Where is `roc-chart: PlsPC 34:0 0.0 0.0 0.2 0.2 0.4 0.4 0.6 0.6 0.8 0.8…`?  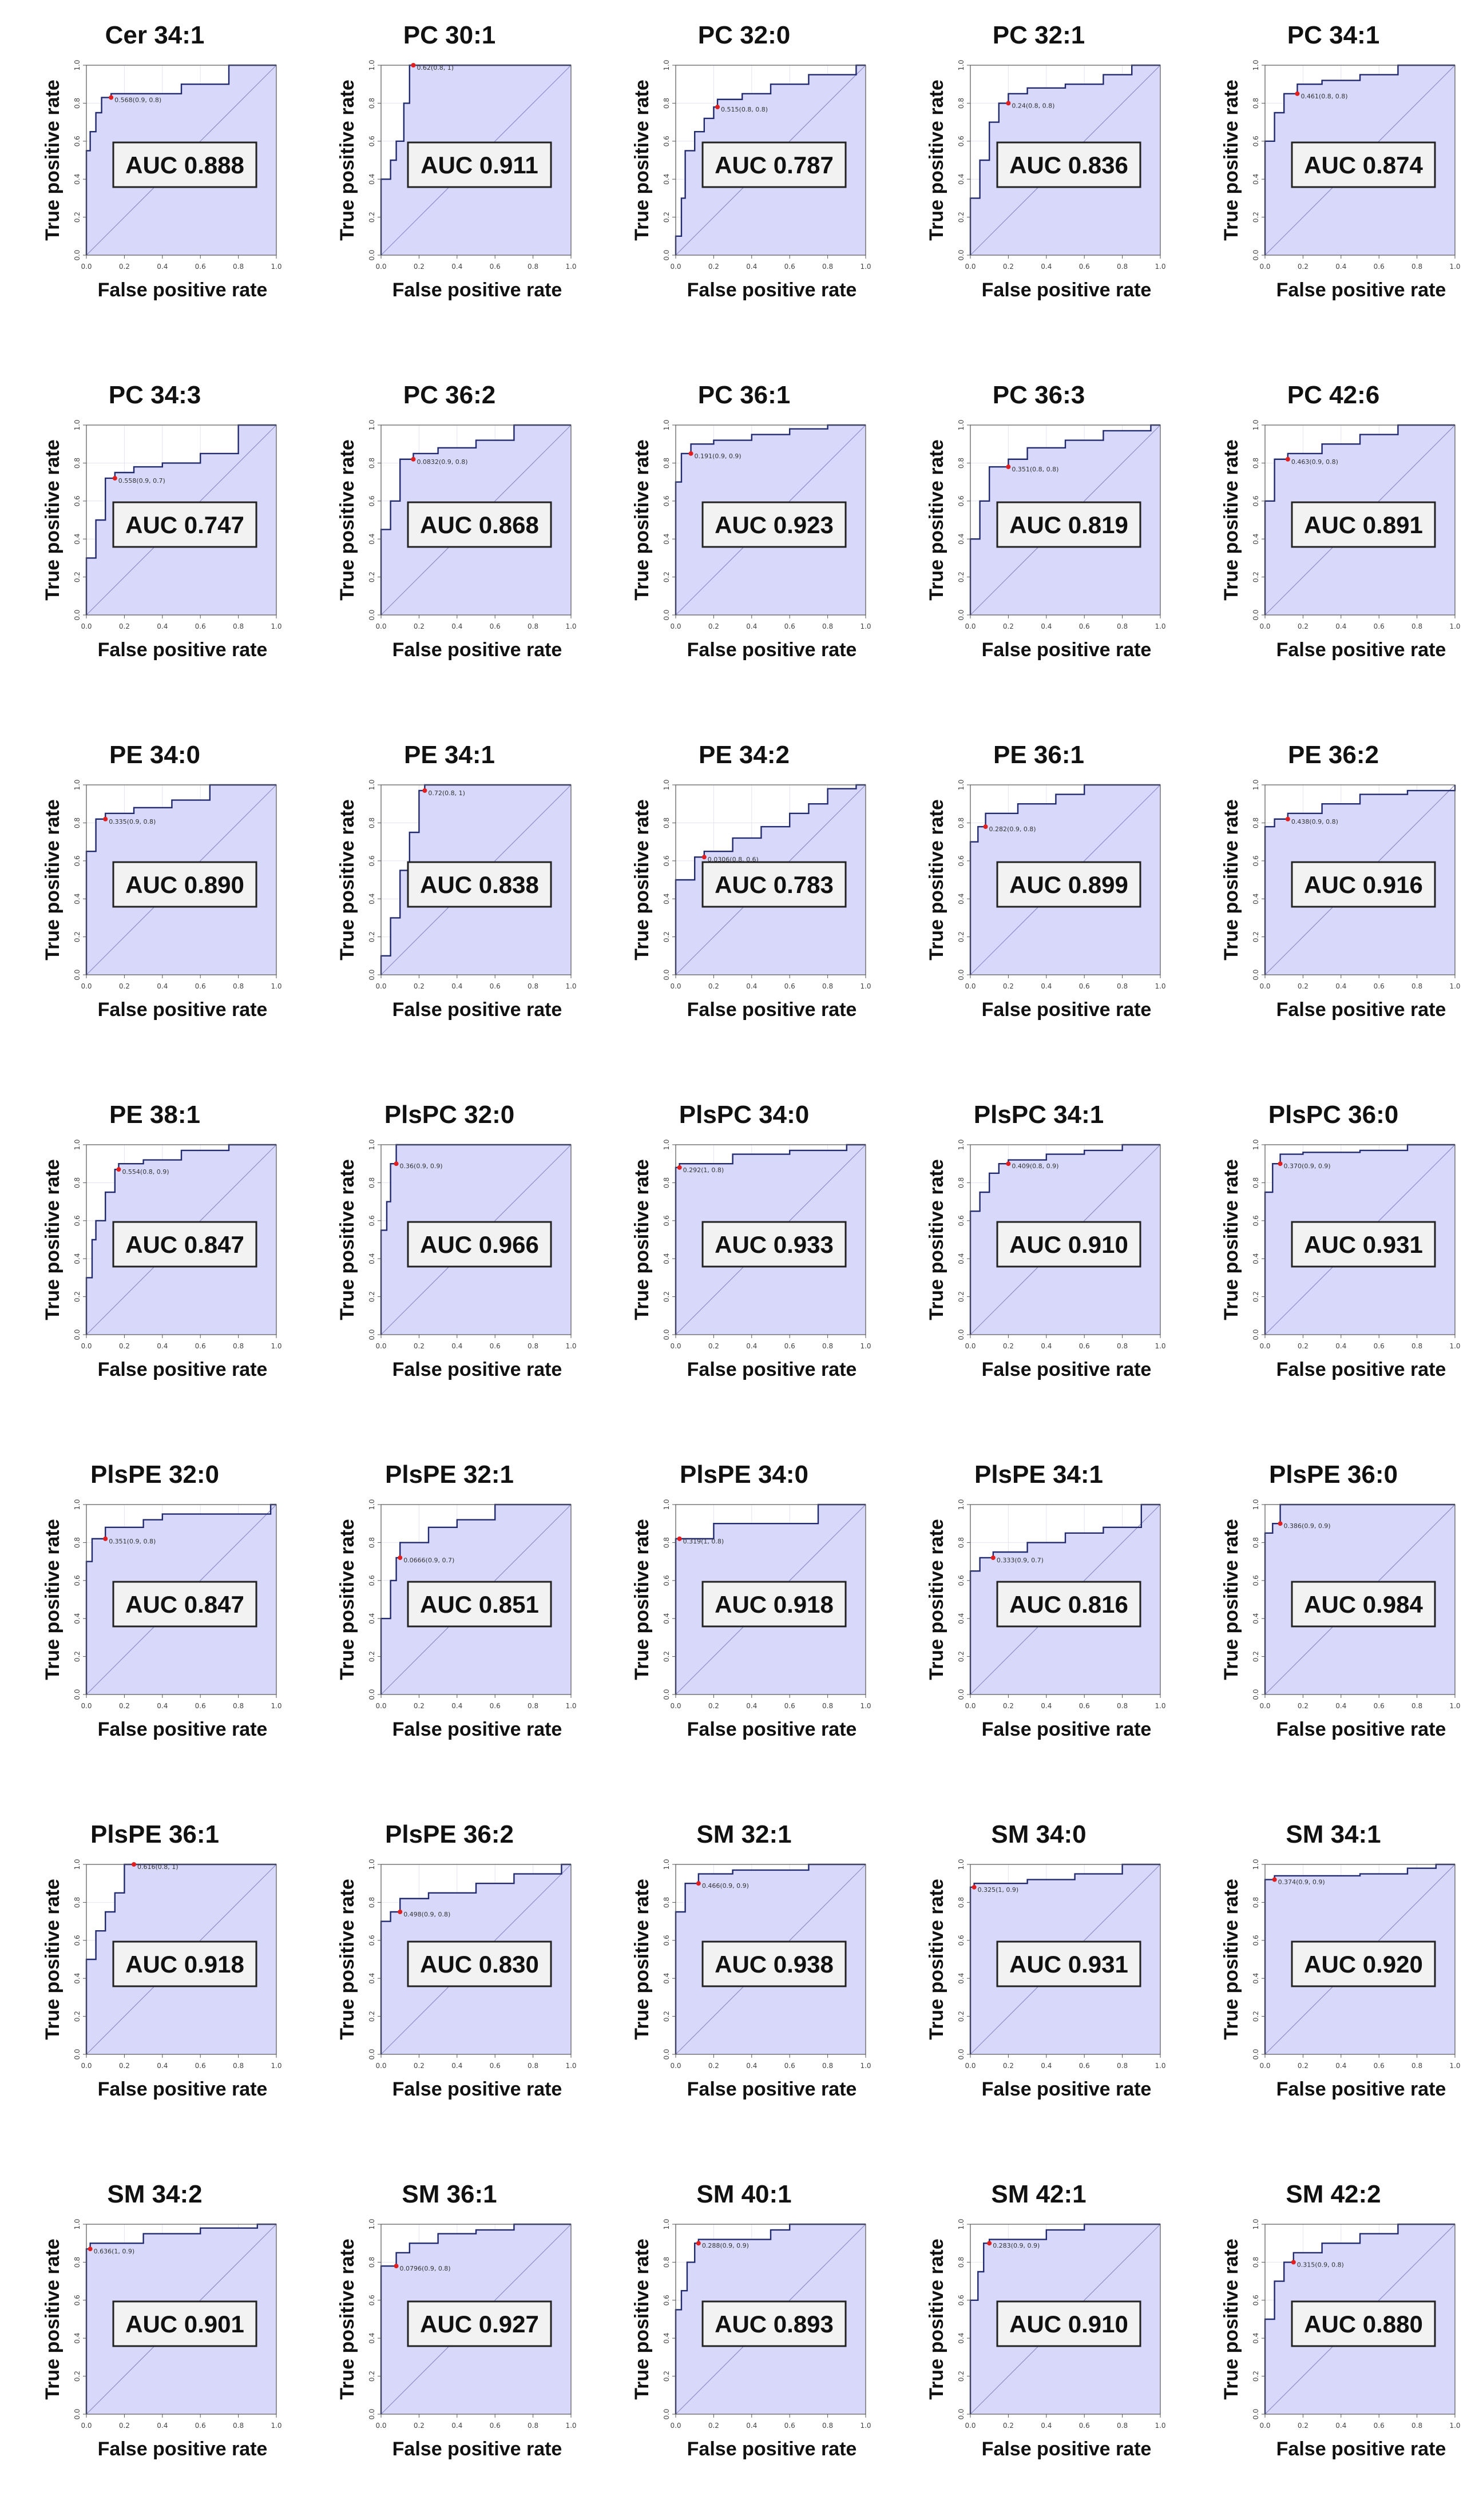
roc-chart: PlsPC 34:0 0.0 0.0 0.2 0.2 0.4 0.4 0.6 0.6 0.8 0.8… is located at coordinates (738, 1259).